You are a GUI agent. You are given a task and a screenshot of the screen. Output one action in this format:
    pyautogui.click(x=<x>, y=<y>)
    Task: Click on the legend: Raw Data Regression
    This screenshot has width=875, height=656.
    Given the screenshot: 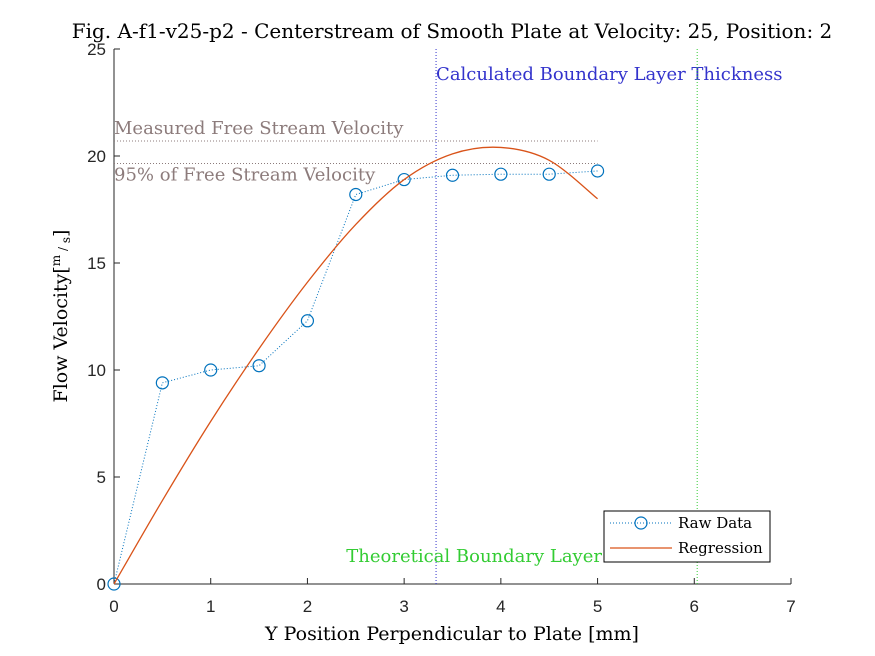 What is the action you would take?
    pyautogui.click(x=687, y=536)
    